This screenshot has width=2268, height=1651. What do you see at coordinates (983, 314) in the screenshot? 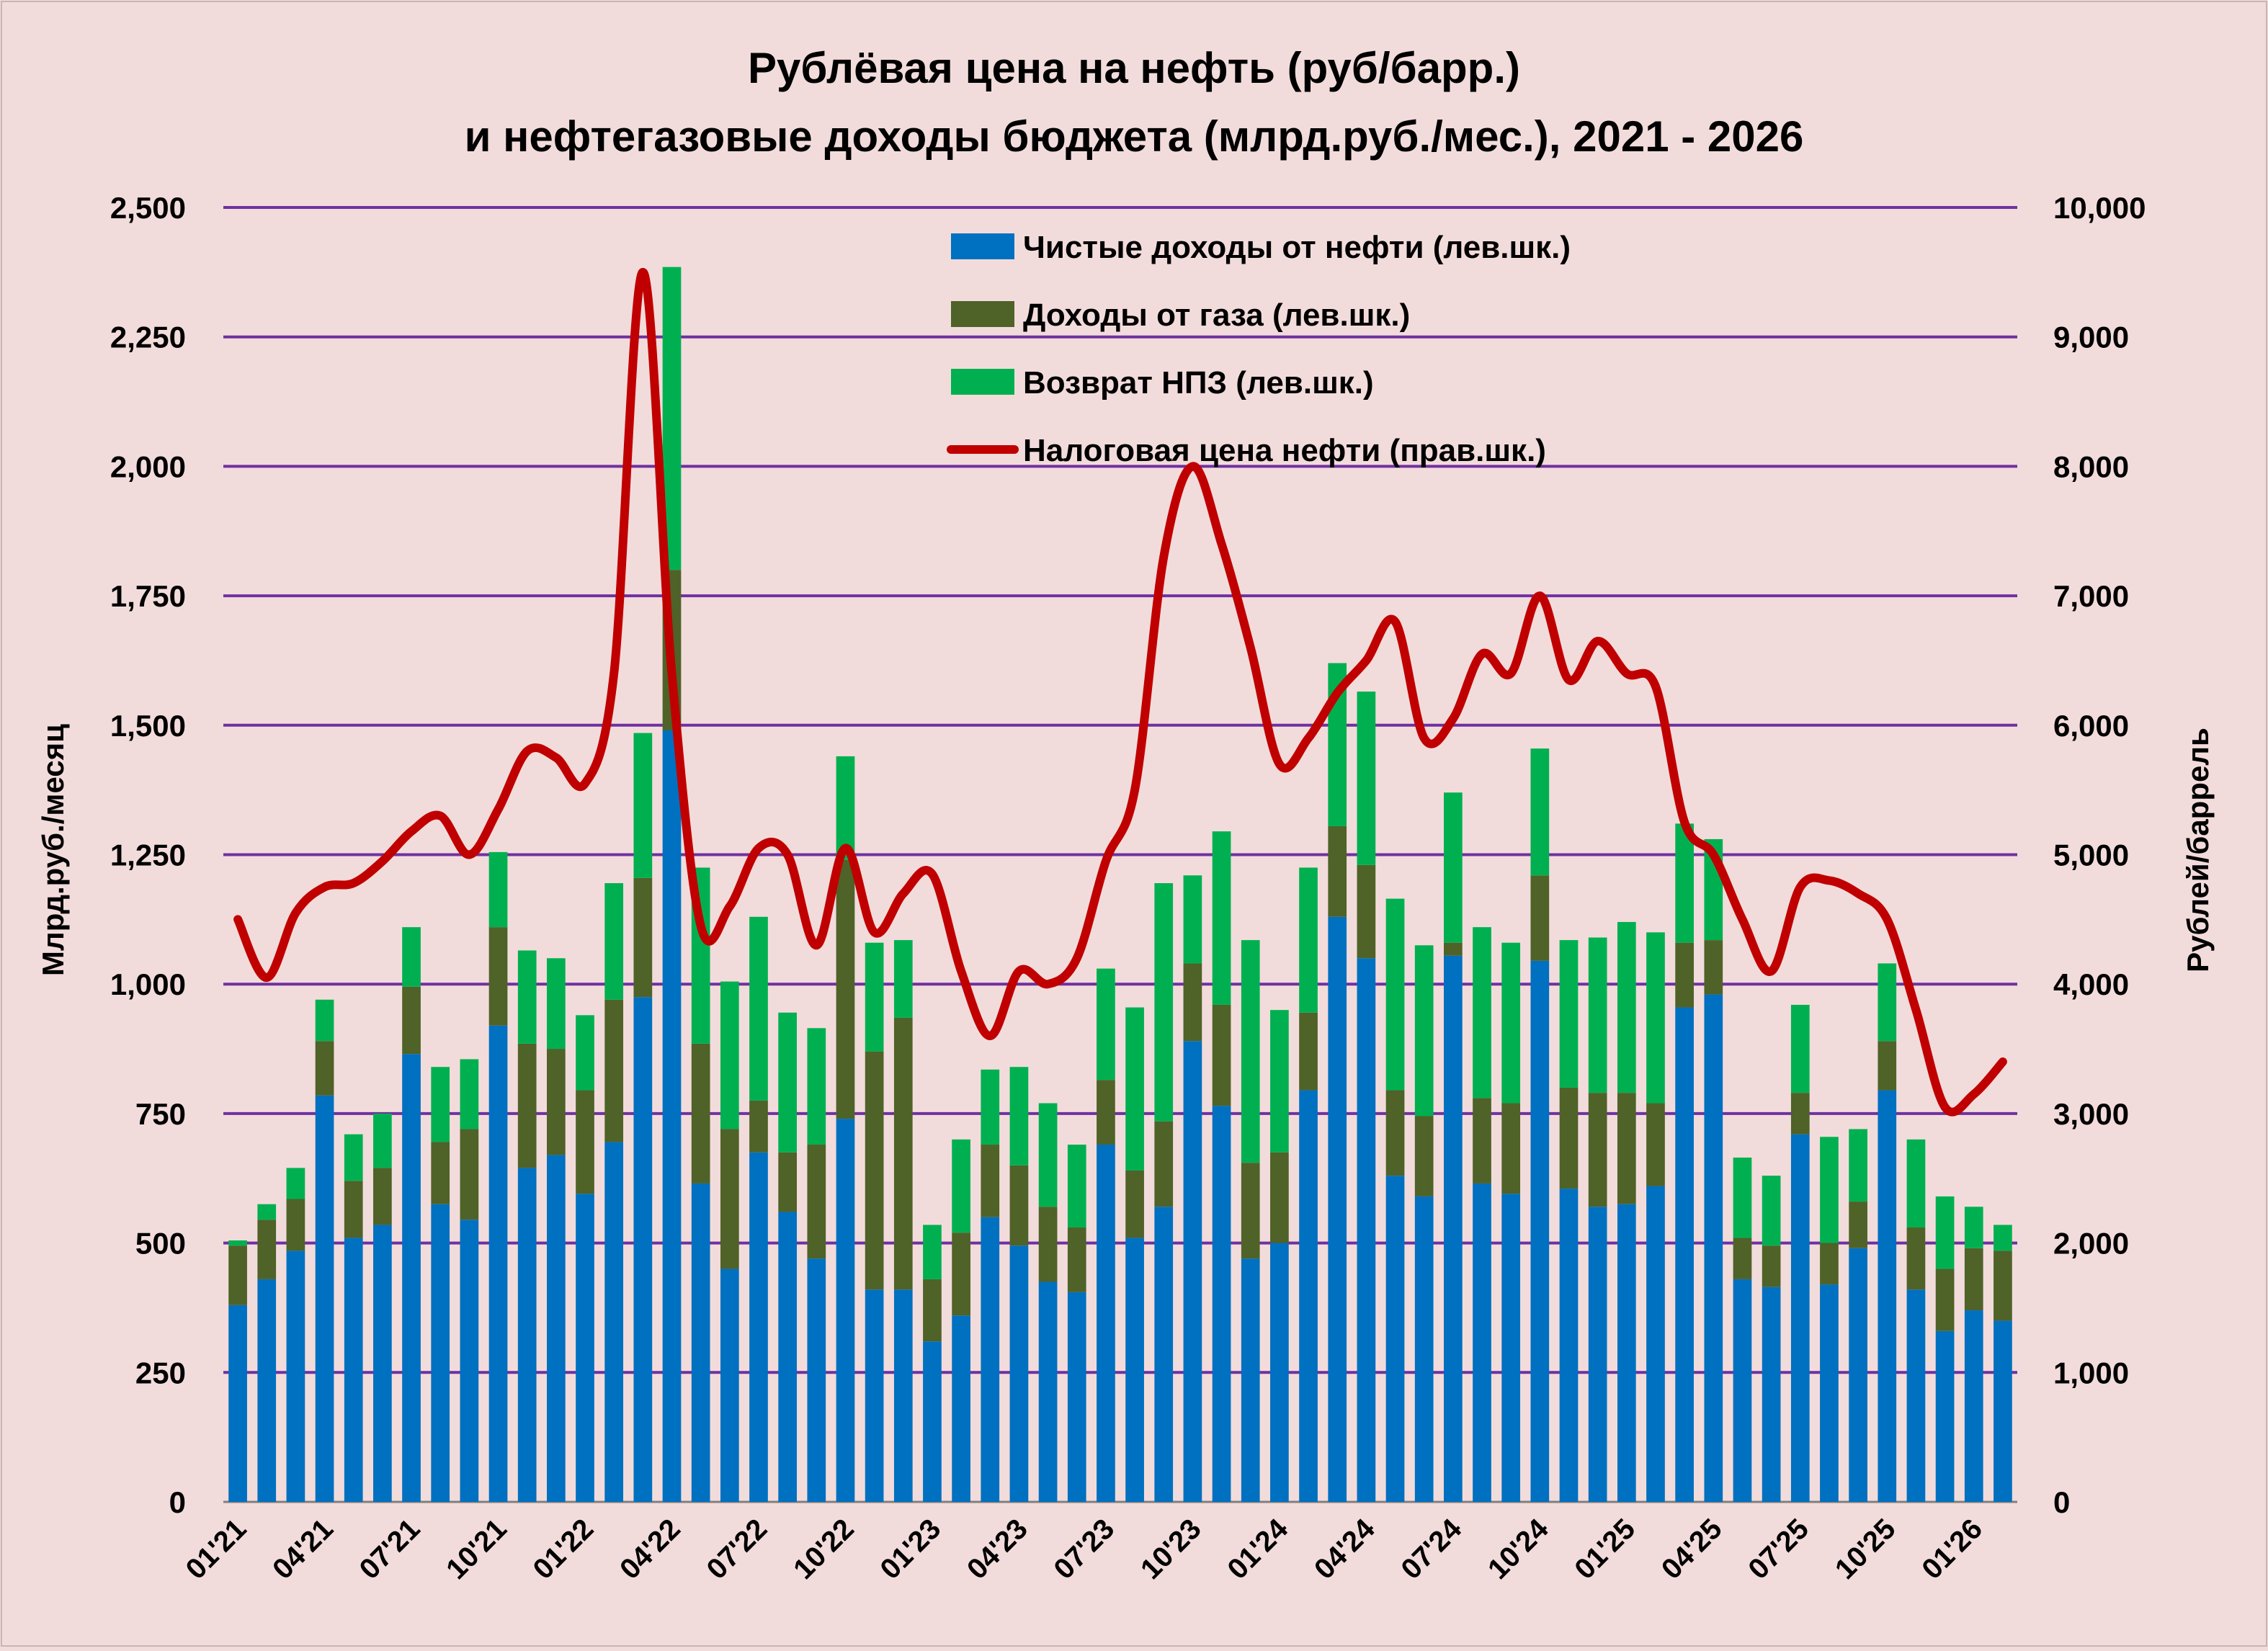
I see `legend-swatch` at bounding box center [983, 314].